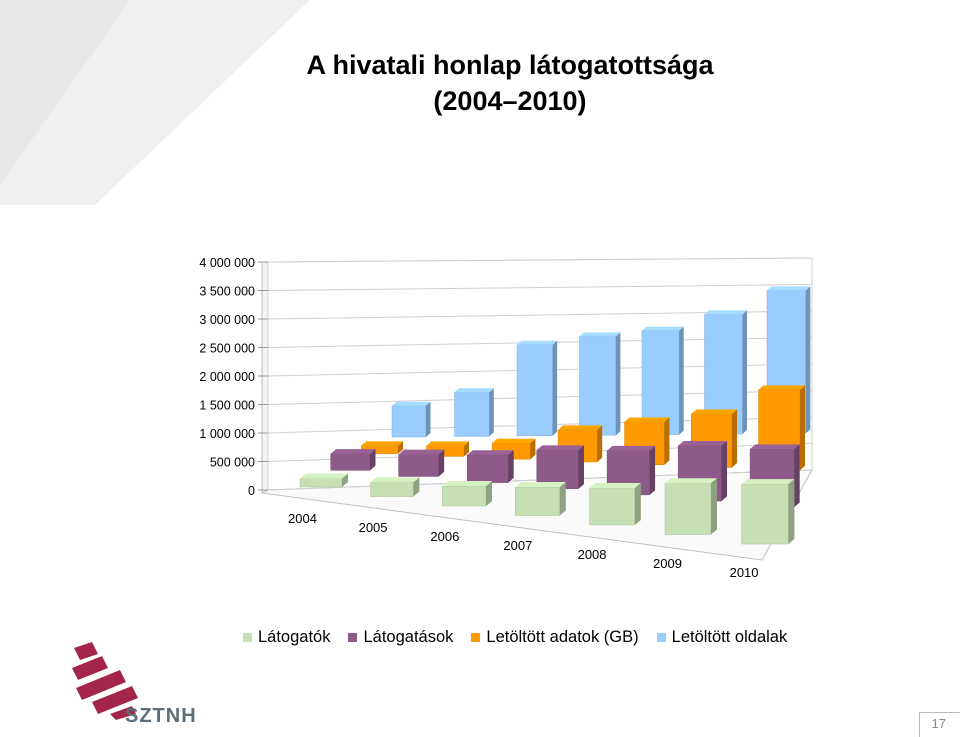 The image size is (960, 737). I want to click on x-axis-ticks: 2004 2005 2006 2007 2008 2009 2010, so click(523, 545).